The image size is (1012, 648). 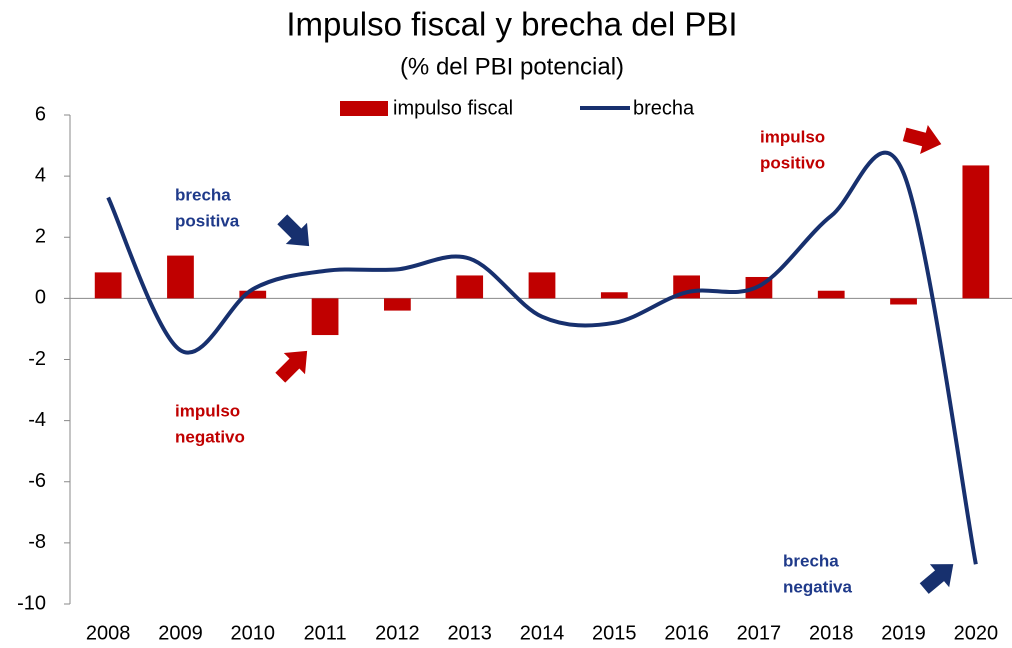 What do you see at coordinates (40, 298) in the screenshot?
I see `y-tick-label: 0` at bounding box center [40, 298].